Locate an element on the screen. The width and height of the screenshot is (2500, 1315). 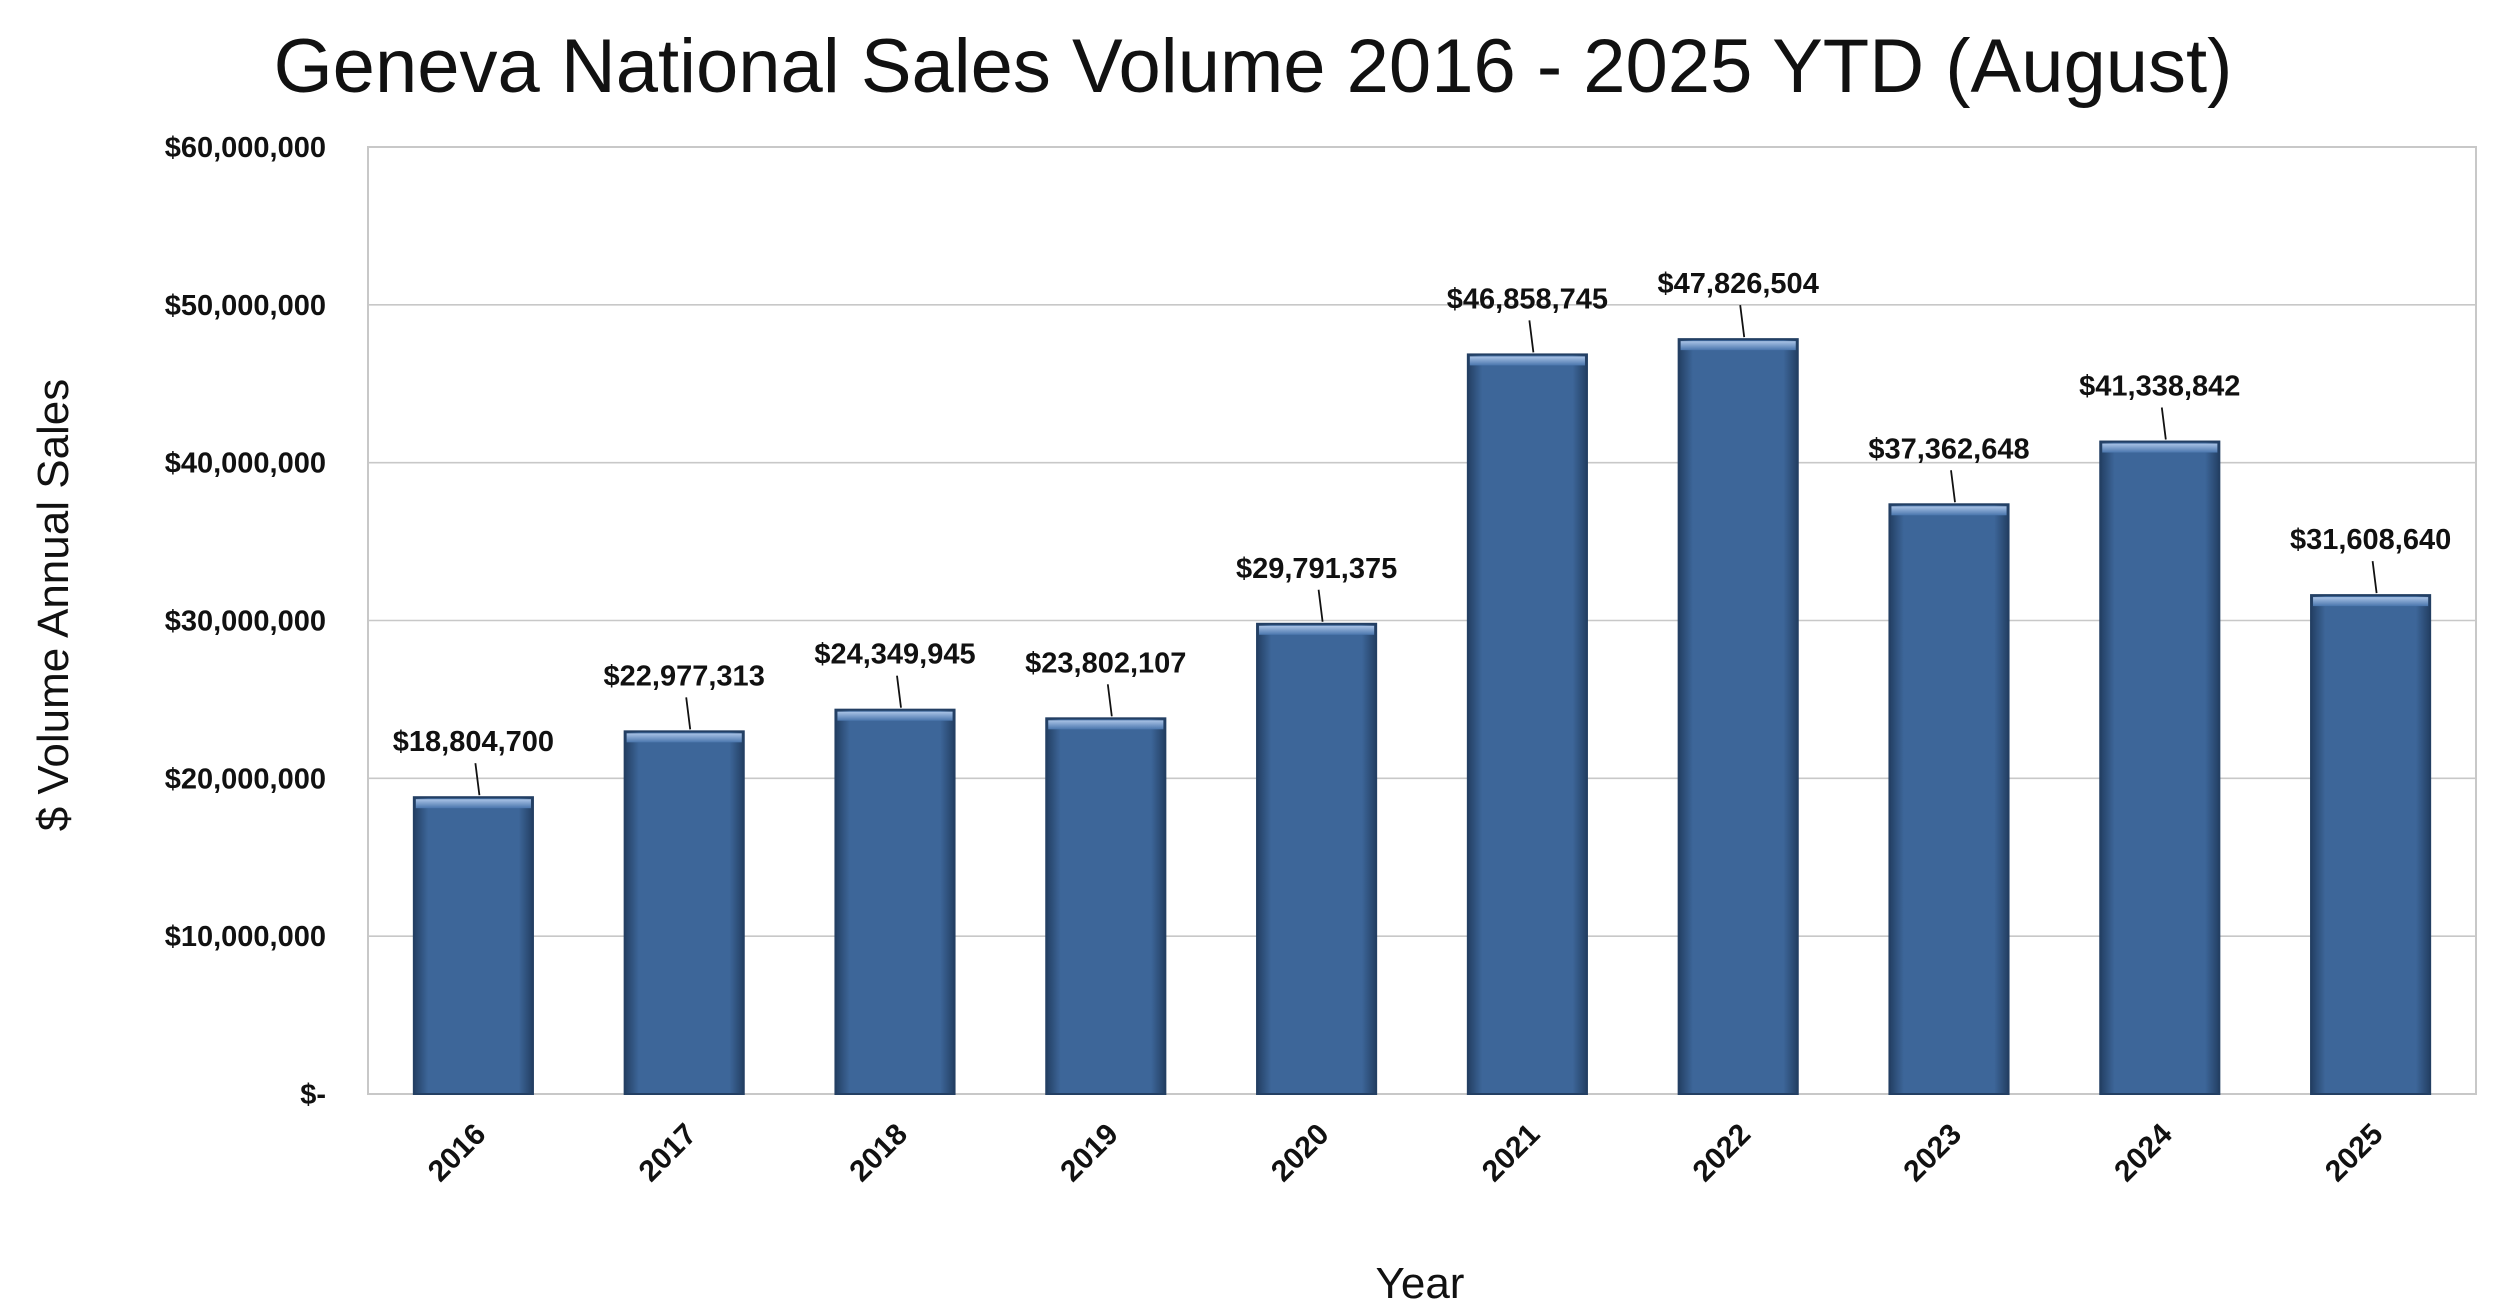
x-tick-label: 2019 is located at coordinates (1089, 1153).